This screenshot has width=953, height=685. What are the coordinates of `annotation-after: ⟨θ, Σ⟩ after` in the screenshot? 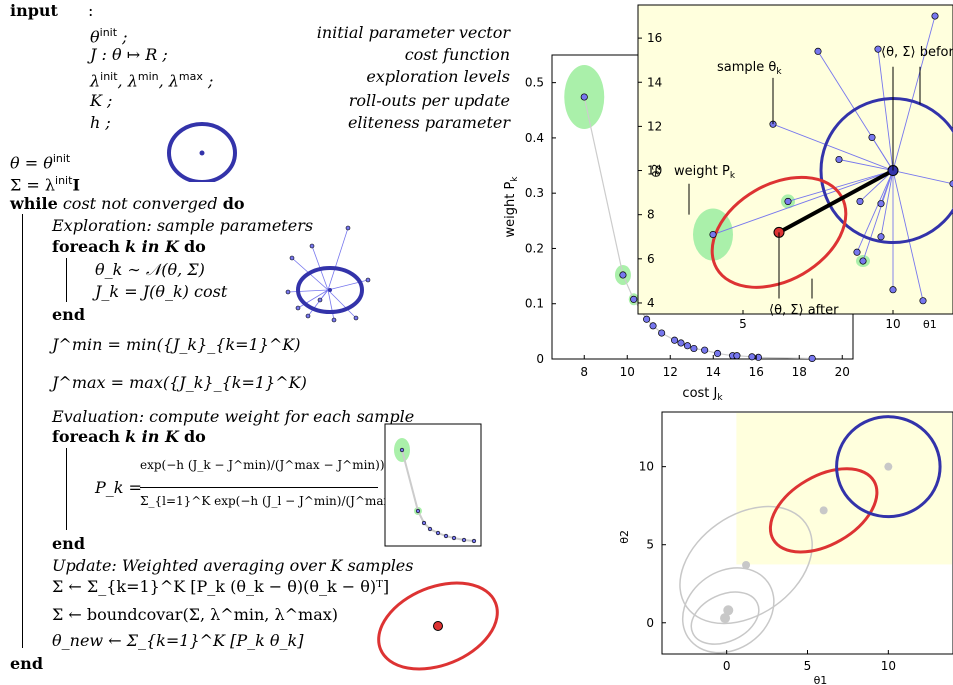 It's located at (804, 310).